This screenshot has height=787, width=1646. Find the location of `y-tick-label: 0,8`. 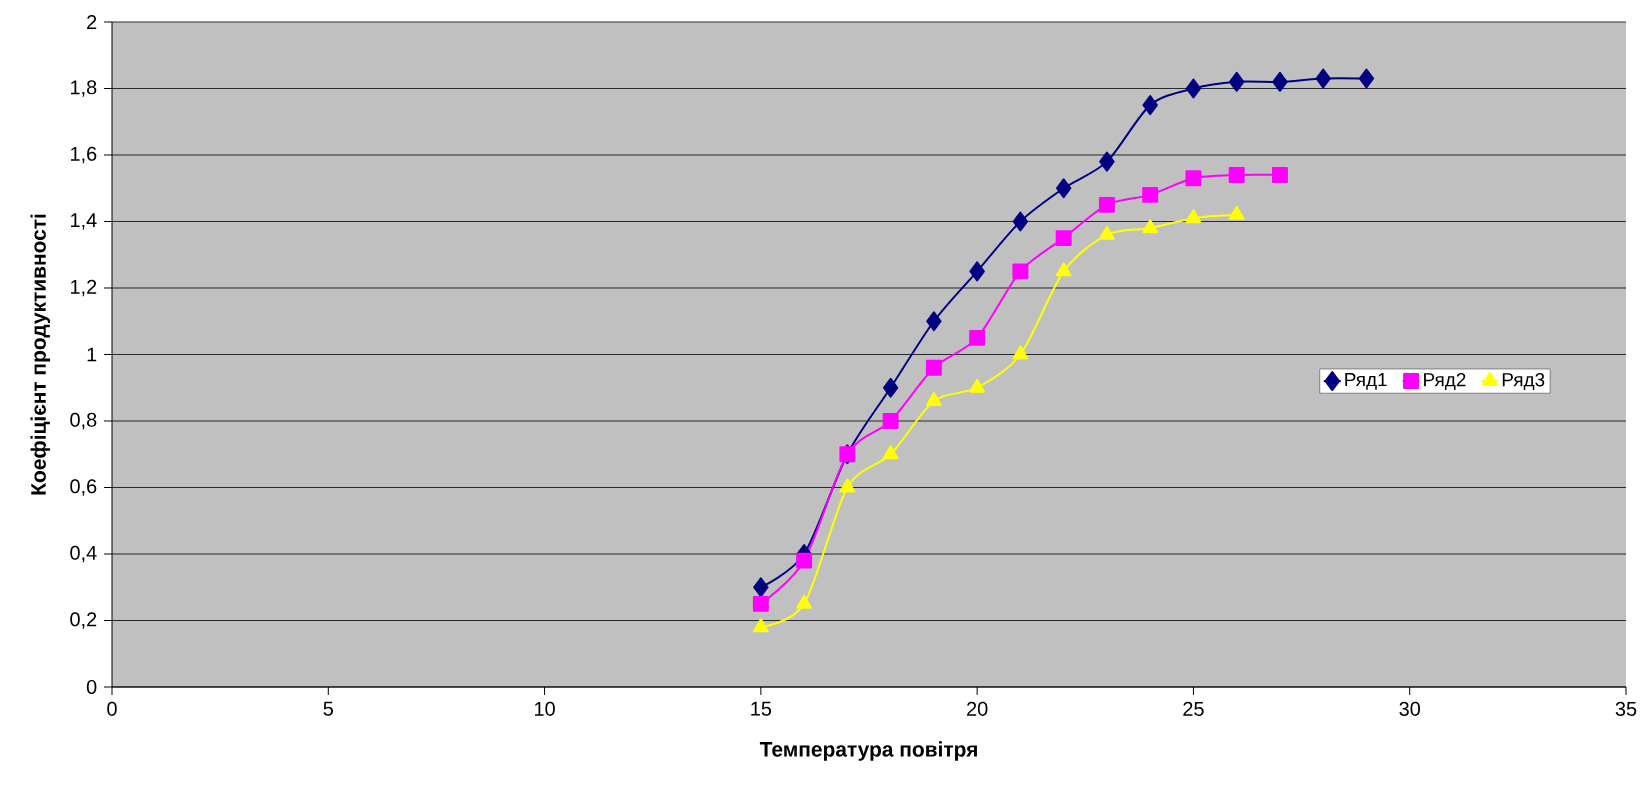

y-tick-label: 0,8 is located at coordinates (83, 421).